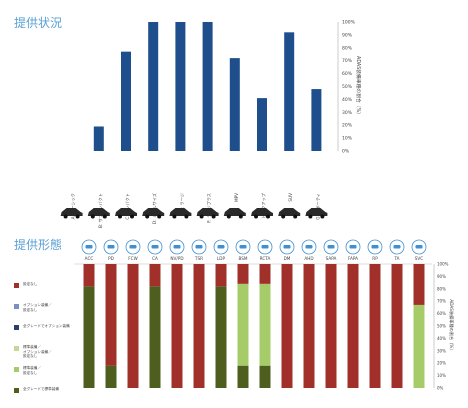 This screenshot has height=408, width=468. Describe the element at coordinates (347, 126) in the screenshot. I see `chart1-ytick-label: 20%` at that location.